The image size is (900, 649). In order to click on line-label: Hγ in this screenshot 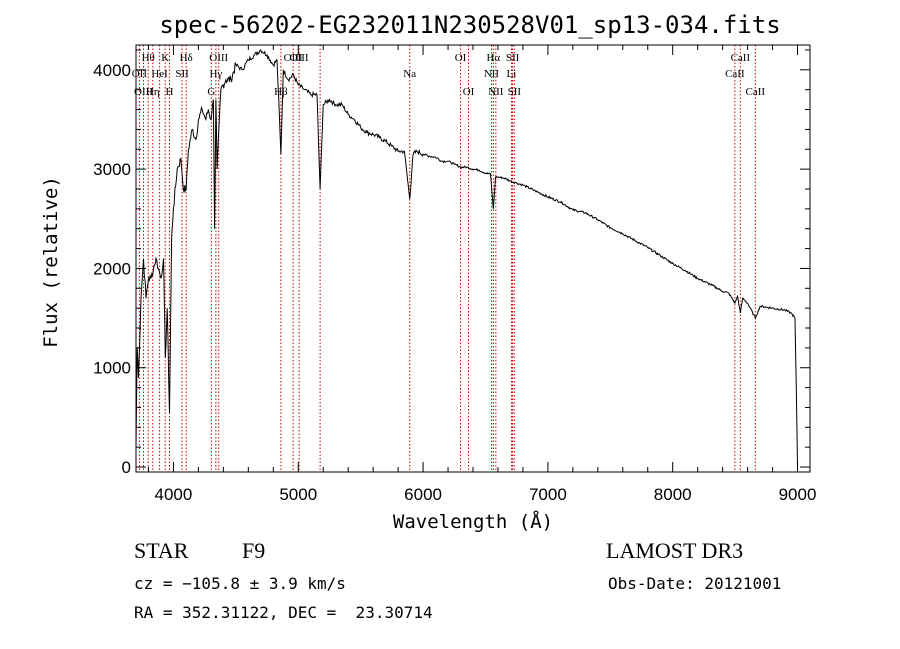, I will do `click(215, 74)`.